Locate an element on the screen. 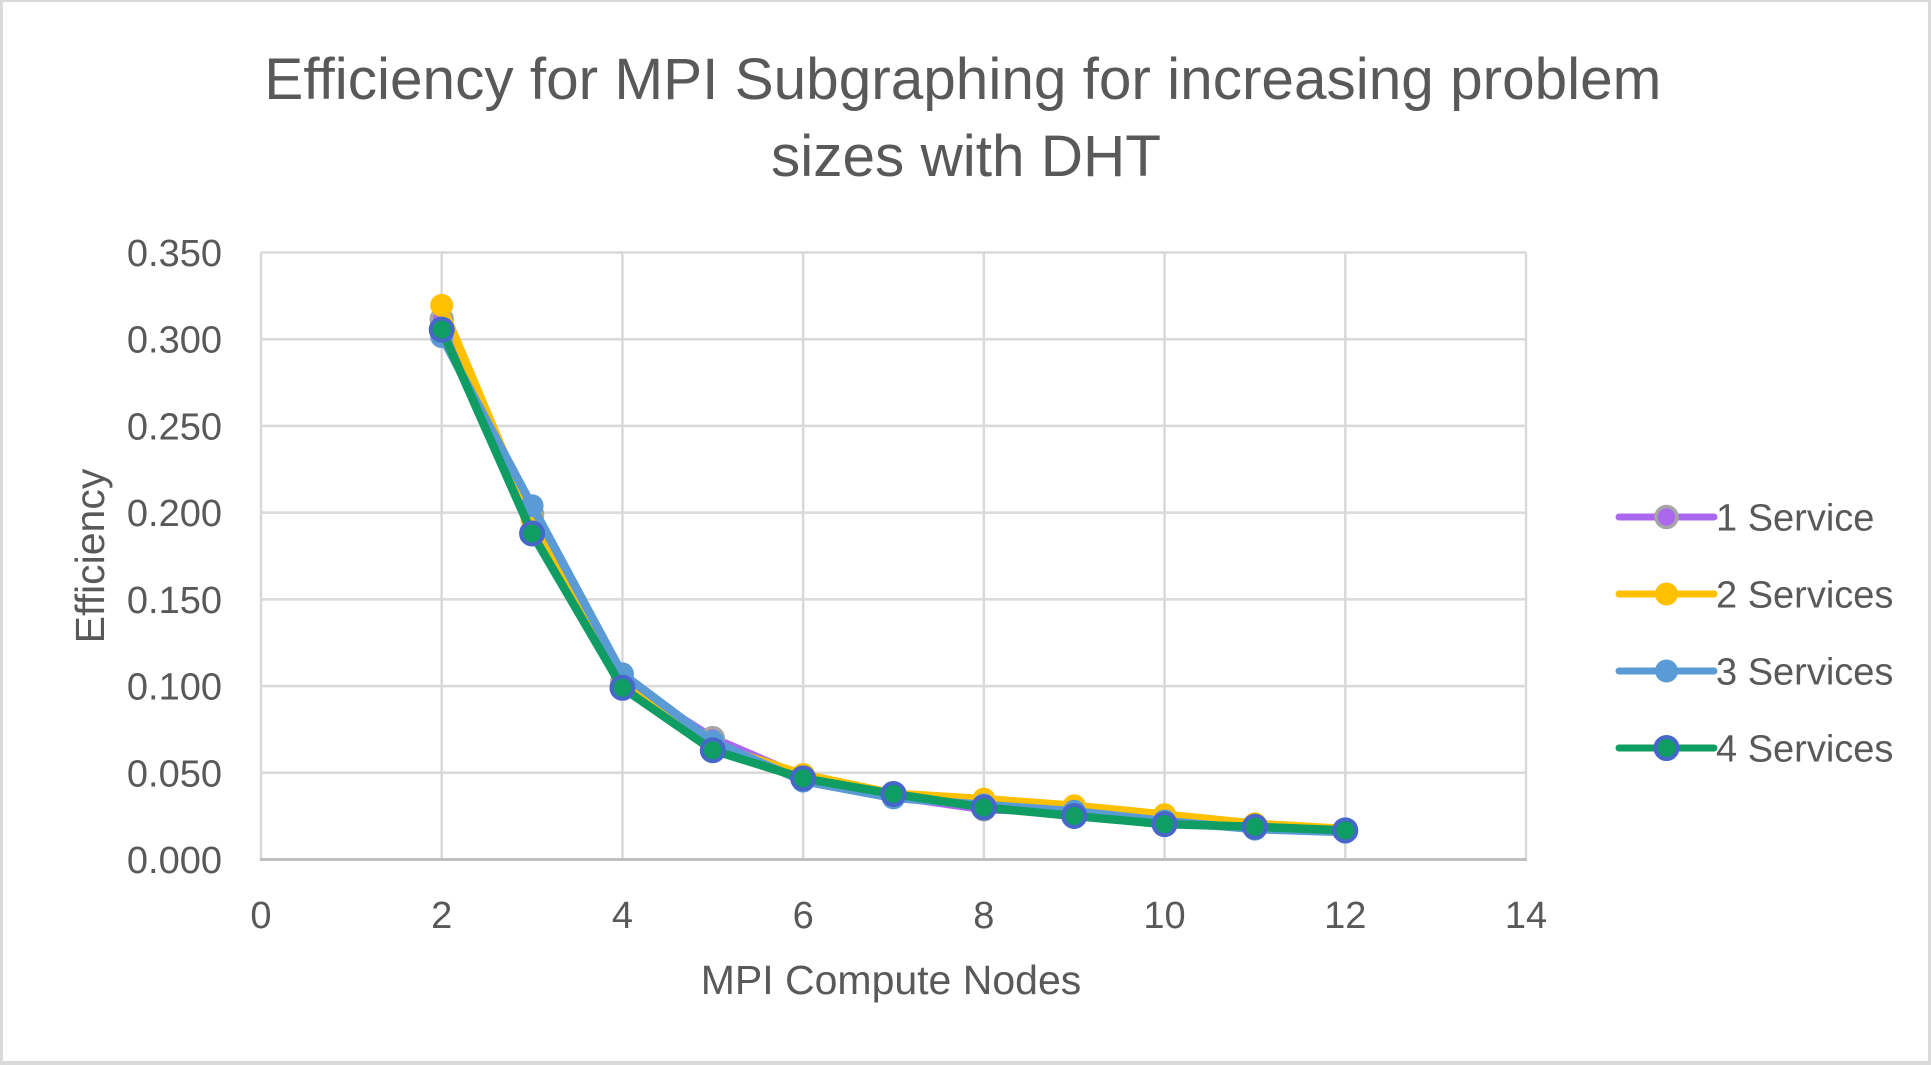  legend-label: 3 Services is located at coordinates (1804, 673).